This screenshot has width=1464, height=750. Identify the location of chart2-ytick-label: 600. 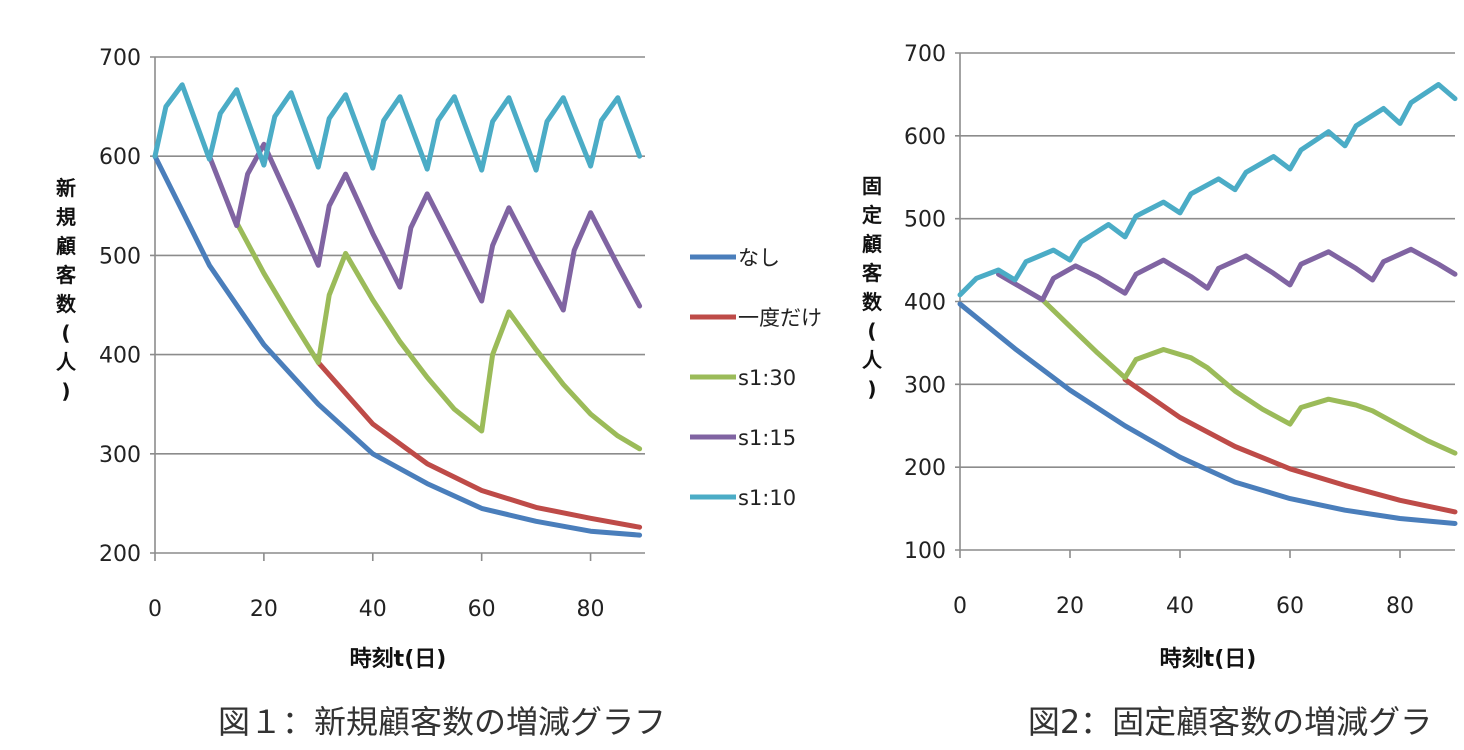
(925, 137).